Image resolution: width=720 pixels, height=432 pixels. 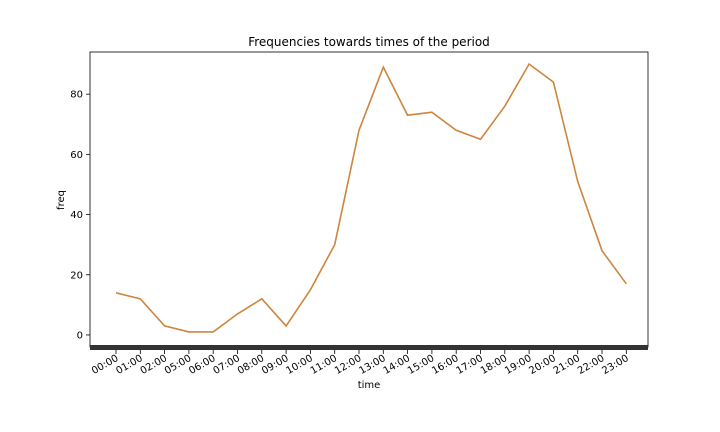 What do you see at coordinates (324, 365) in the screenshot?
I see `x-tick-label: 11:00` at bounding box center [324, 365].